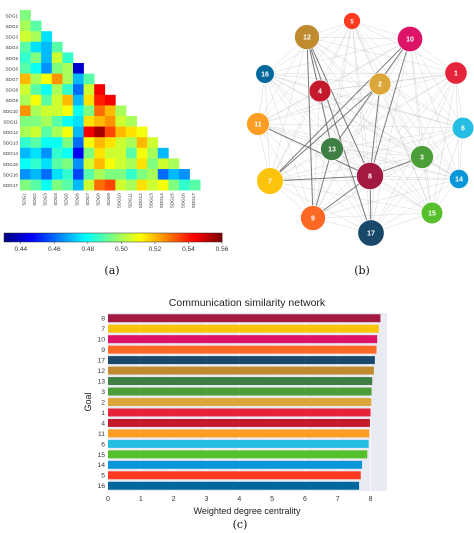  I want to click on network-node-label: 2, so click(380, 85).